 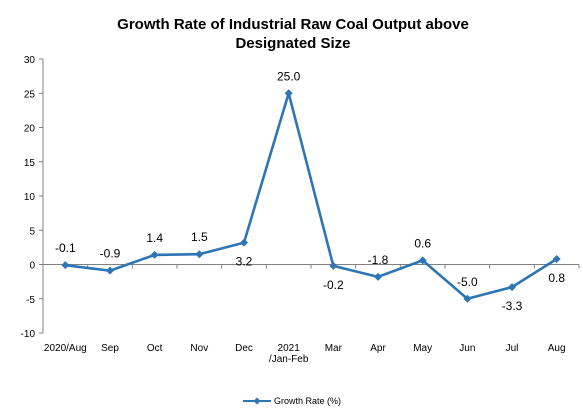 What do you see at coordinates (65, 348) in the screenshot?
I see `x-tick-label: 2020/Aug` at bounding box center [65, 348].